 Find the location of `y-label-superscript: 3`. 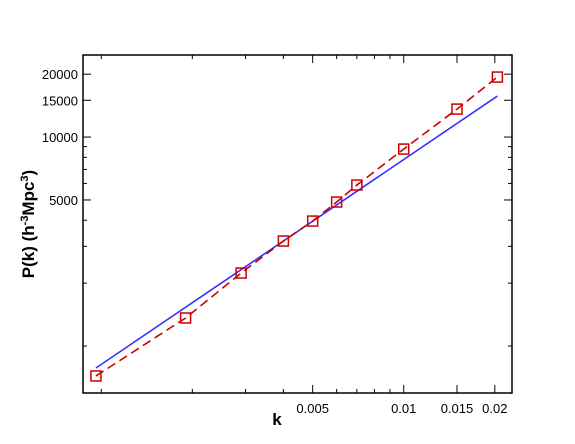

y-label-superscript: 3 is located at coordinates (25, 178).